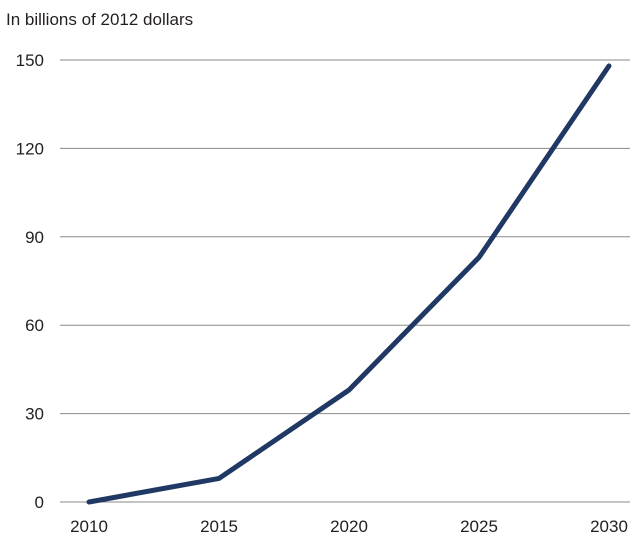  What do you see at coordinates (34, 237) in the screenshot?
I see `y-tick-label: 90` at bounding box center [34, 237].